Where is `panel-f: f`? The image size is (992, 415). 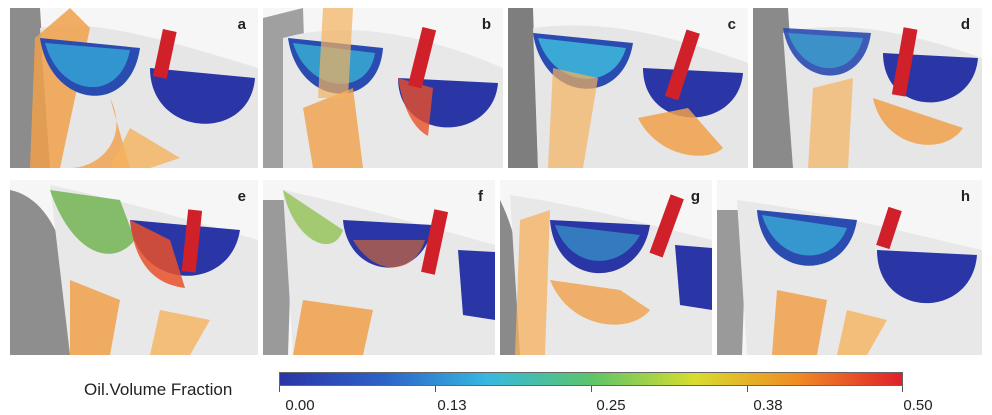
panel-f: f is located at coordinates (379, 267).